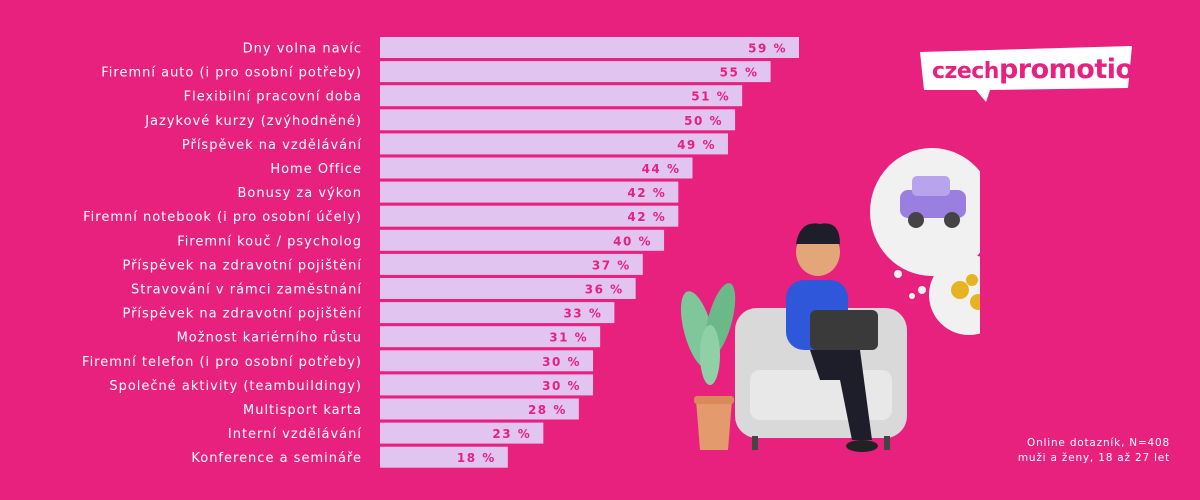 The width and height of the screenshot is (1200, 500). I want to click on czechpromotion-logo: czechpromotion, so click(1035, 74).